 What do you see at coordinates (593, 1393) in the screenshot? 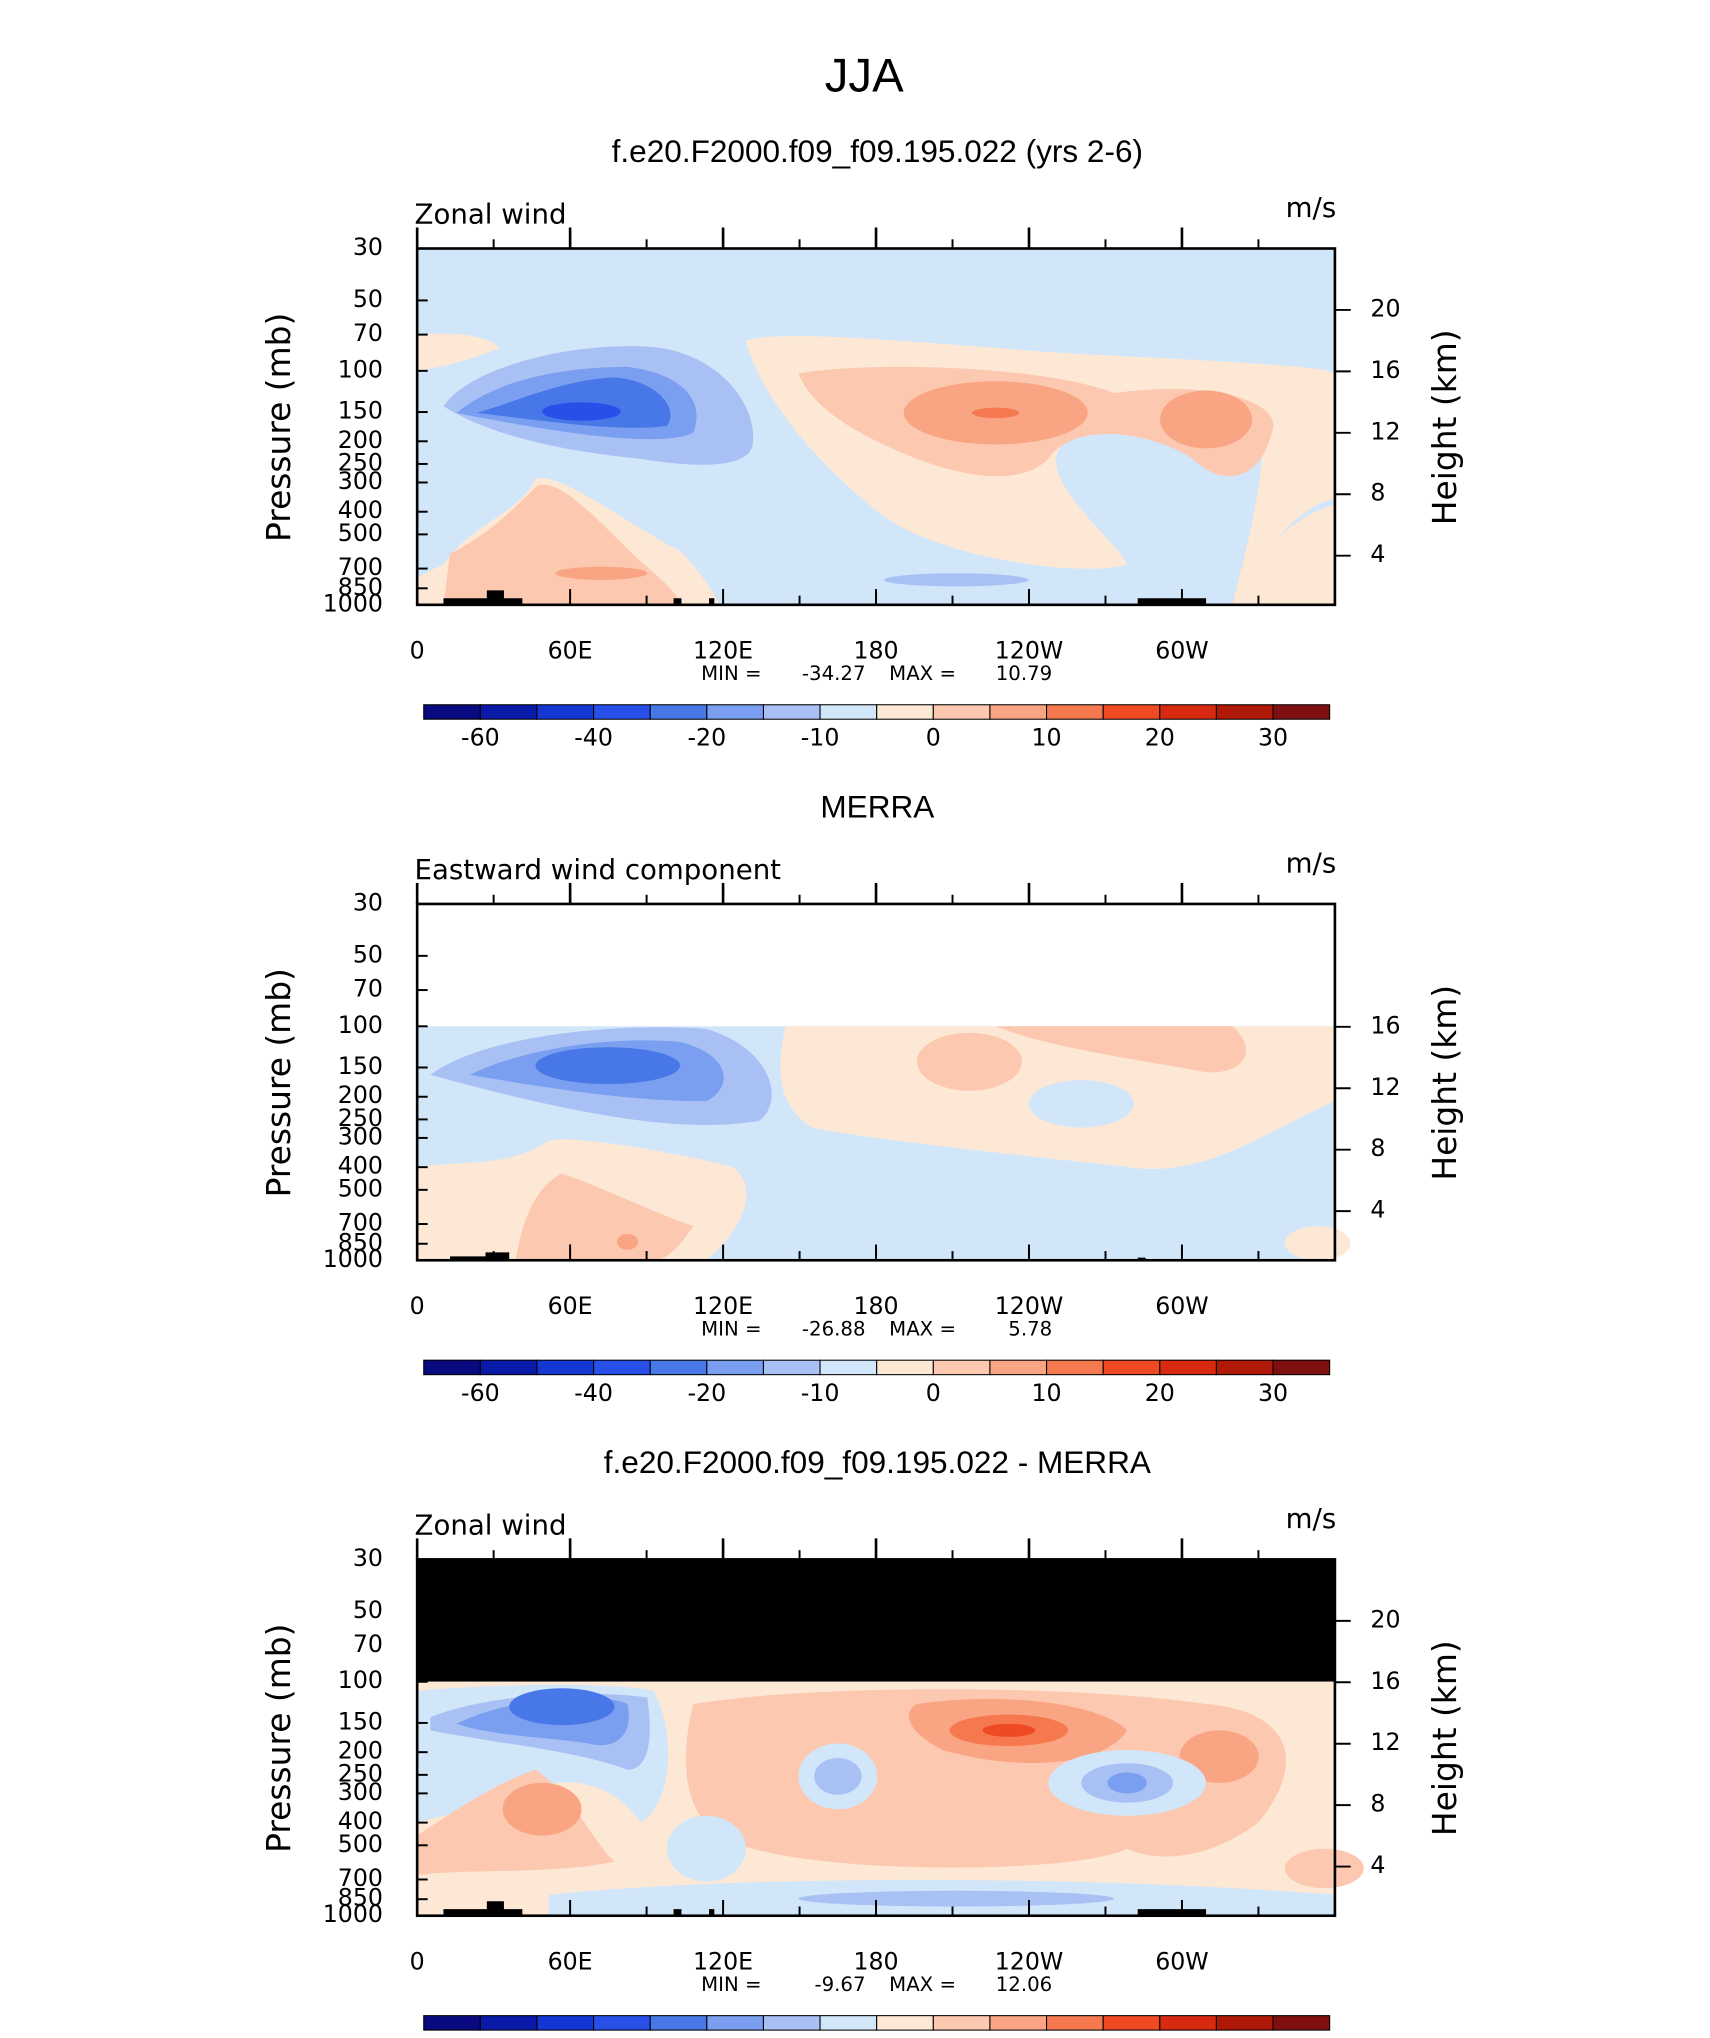
I see `colorbar-label: -40` at bounding box center [593, 1393].